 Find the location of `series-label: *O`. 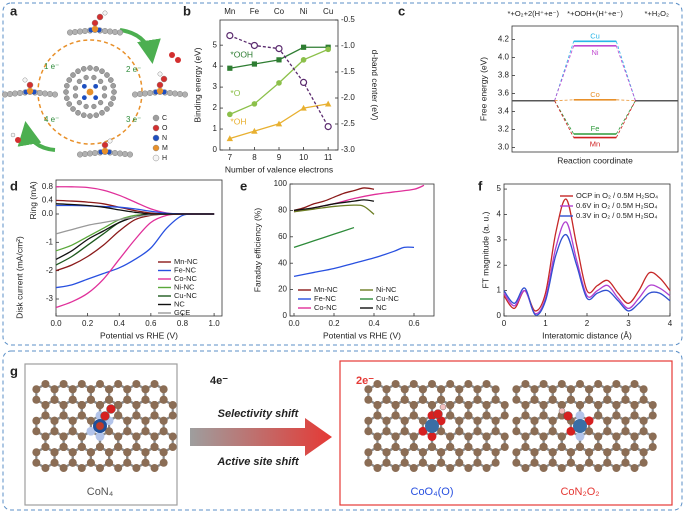

series-label: *O is located at coordinates (235, 93).